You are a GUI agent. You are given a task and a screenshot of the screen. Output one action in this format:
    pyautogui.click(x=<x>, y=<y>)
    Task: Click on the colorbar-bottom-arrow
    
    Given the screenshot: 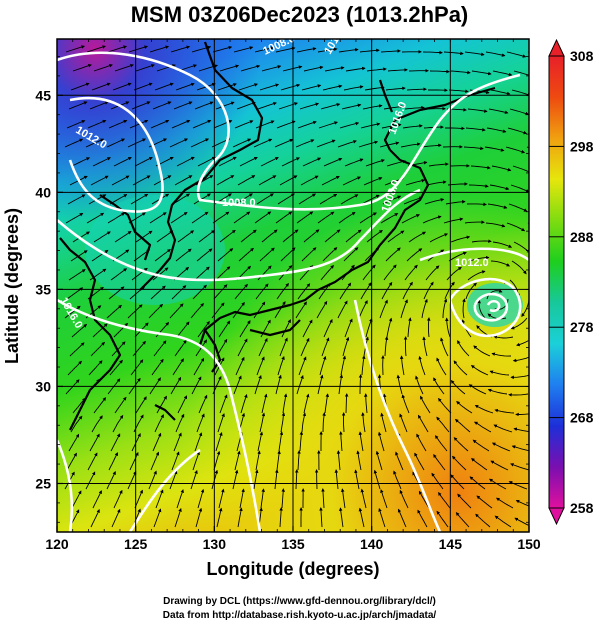 What is the action you would take?
    pyautogui.click(x=556, y=516)
    